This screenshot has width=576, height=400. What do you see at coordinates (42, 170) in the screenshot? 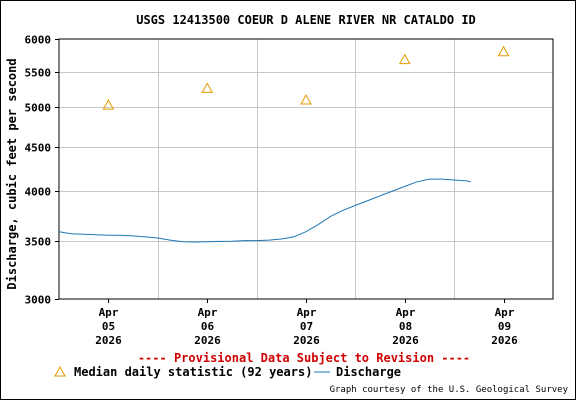
I see `y-axis-ticks: 3000 3500 4000 4500 5000 5500 6000` at bounding box center [42, 170].